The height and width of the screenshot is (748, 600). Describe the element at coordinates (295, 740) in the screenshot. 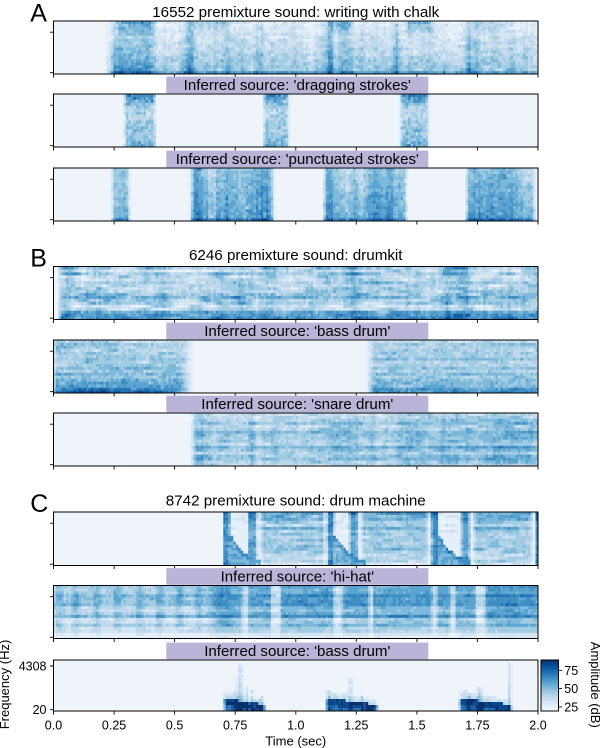

I see `svg-text: Time (sec)` at that location.